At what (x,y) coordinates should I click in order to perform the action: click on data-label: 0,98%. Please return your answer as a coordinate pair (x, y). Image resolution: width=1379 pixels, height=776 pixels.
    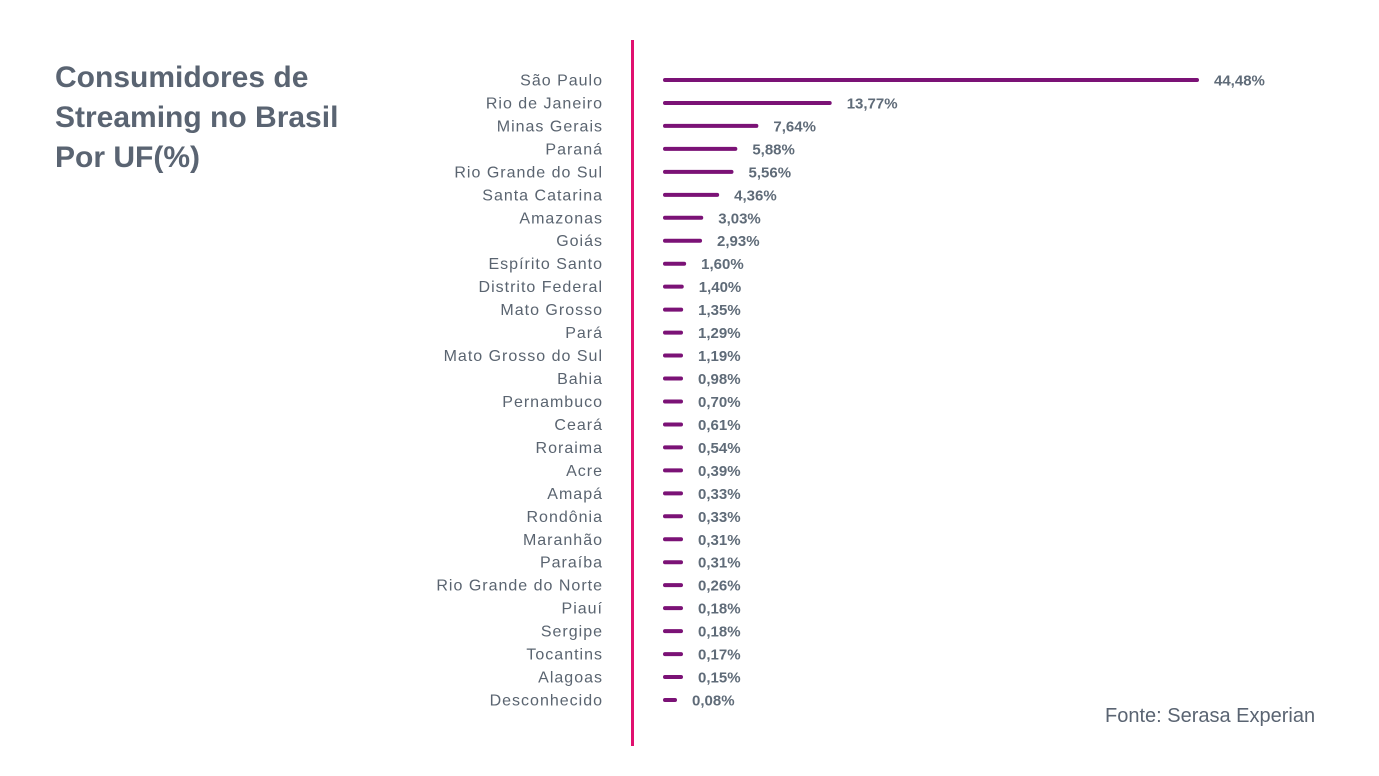
    Looking at the image, I should click on (719, 379).